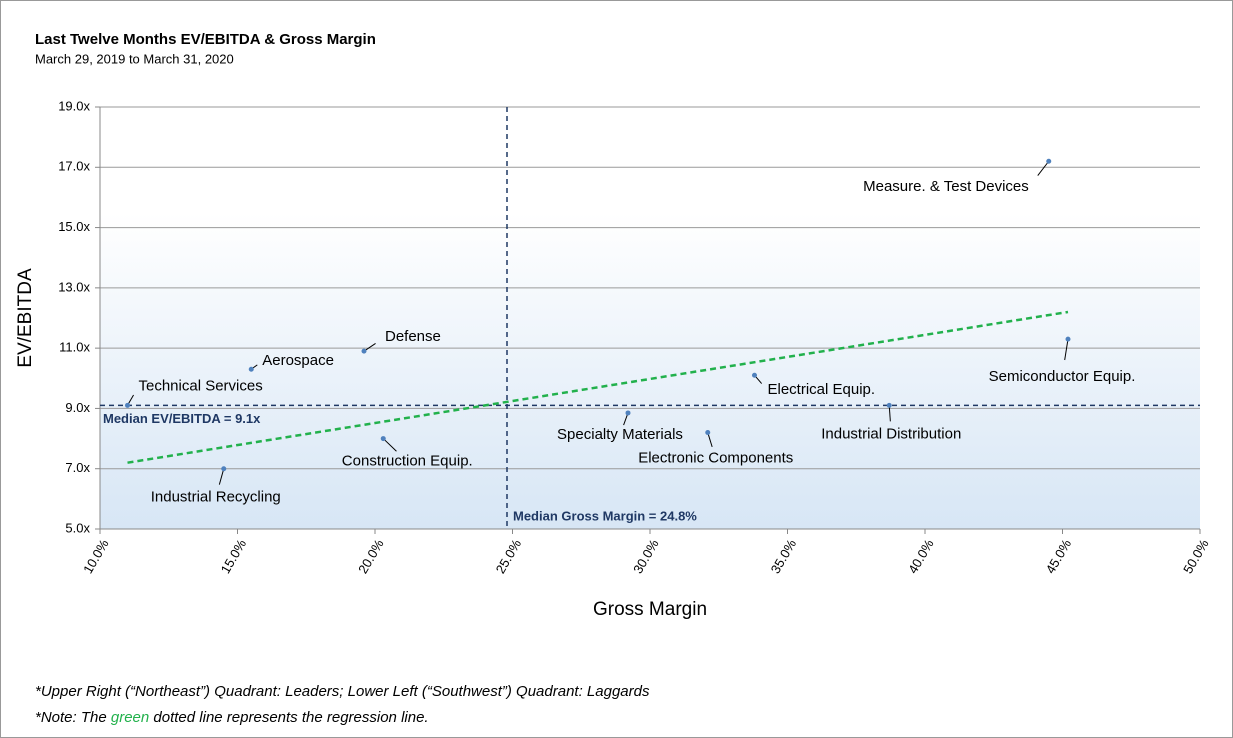  What do you see at coordinates (715, 458) in the screenshot?
I see `point-label: Electronic Components` at bounding box center [715, 458].